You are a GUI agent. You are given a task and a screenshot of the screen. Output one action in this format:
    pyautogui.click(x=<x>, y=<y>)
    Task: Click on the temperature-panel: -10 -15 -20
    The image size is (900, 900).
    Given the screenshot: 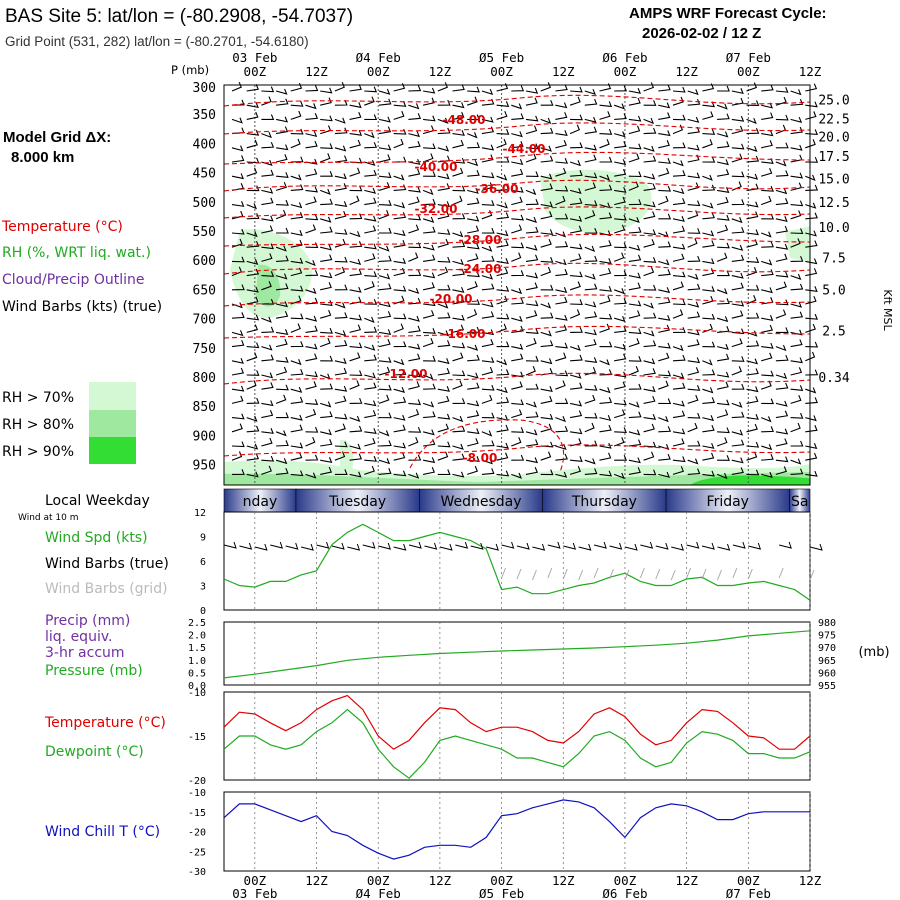 What is the action you would take?
    pyautogui.click(x=499, y=737)
    